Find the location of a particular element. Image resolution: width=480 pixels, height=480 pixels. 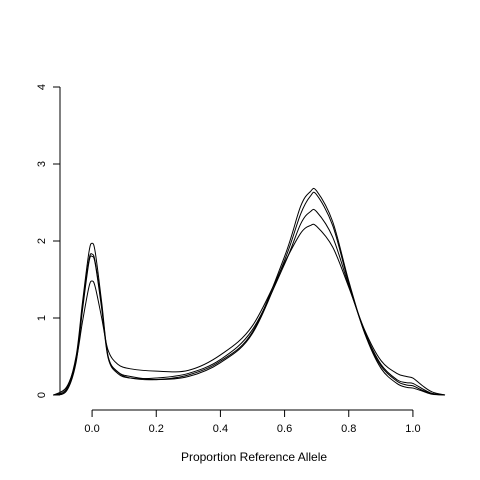

x-tick-label: 0.2 is located at coordinates (156, 429).